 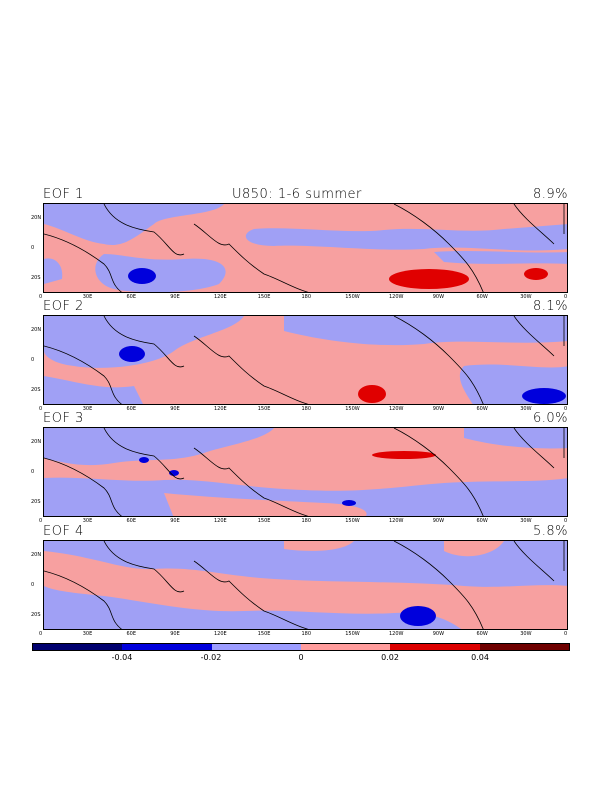 What do you see at coordinates (390, 657) in the screenshot?
I see `colorbar-label: 0.02` at bounding box center [390, 657].